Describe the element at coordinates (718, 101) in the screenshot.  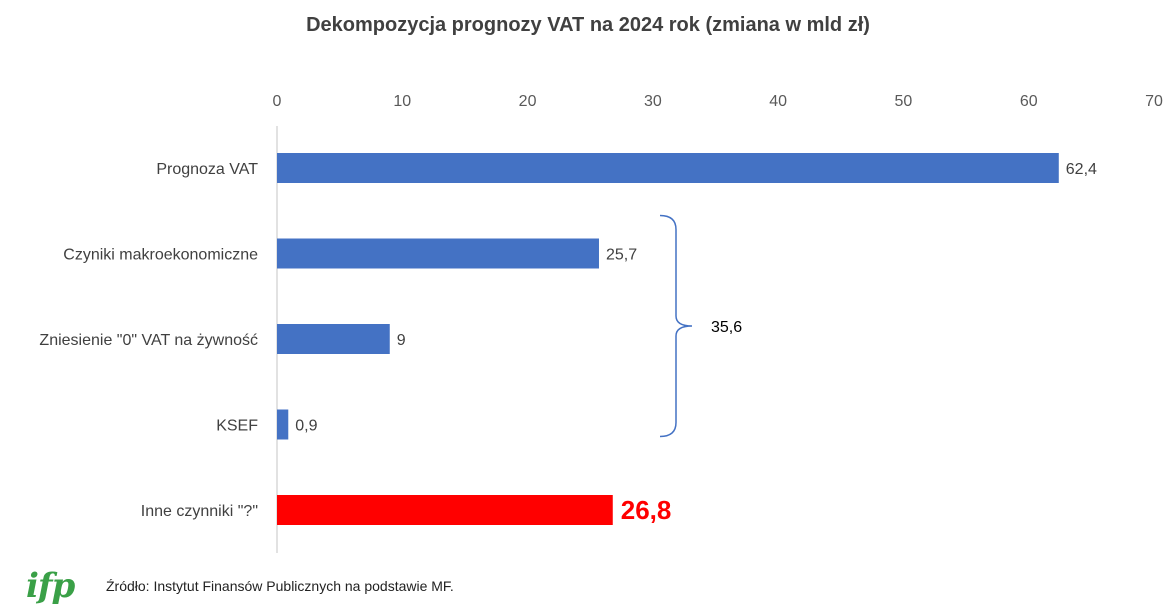
I see `x-axis-ticks: 0 10 20 30 40 50 60 70` at that location.